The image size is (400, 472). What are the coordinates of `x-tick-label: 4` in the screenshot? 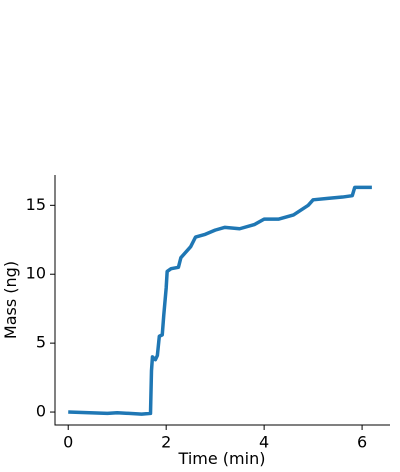 It's located at (264, 442).